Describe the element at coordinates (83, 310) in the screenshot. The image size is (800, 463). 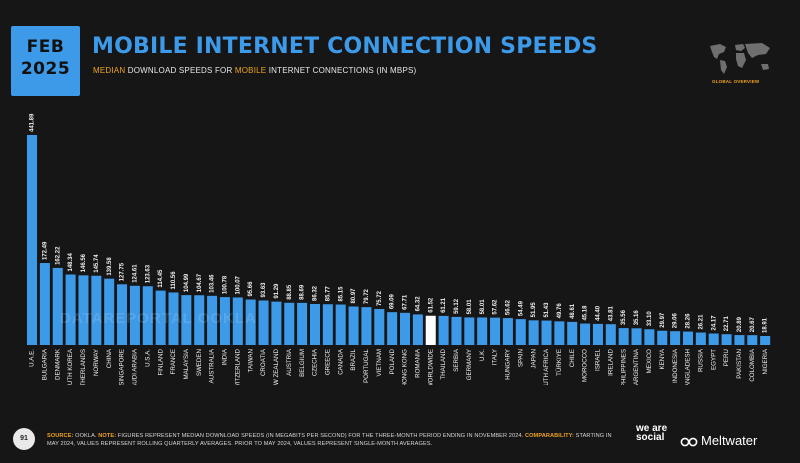
I see `bar-netherlands` at that location.